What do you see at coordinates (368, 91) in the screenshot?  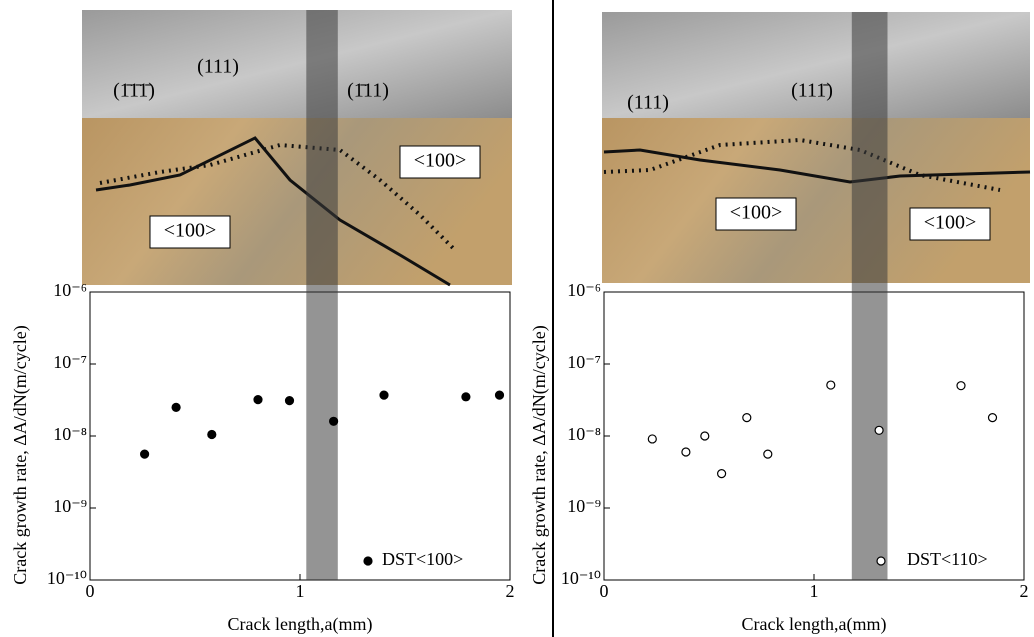 I see `annotation: (1̄11)` at bounding box center [368, 91].